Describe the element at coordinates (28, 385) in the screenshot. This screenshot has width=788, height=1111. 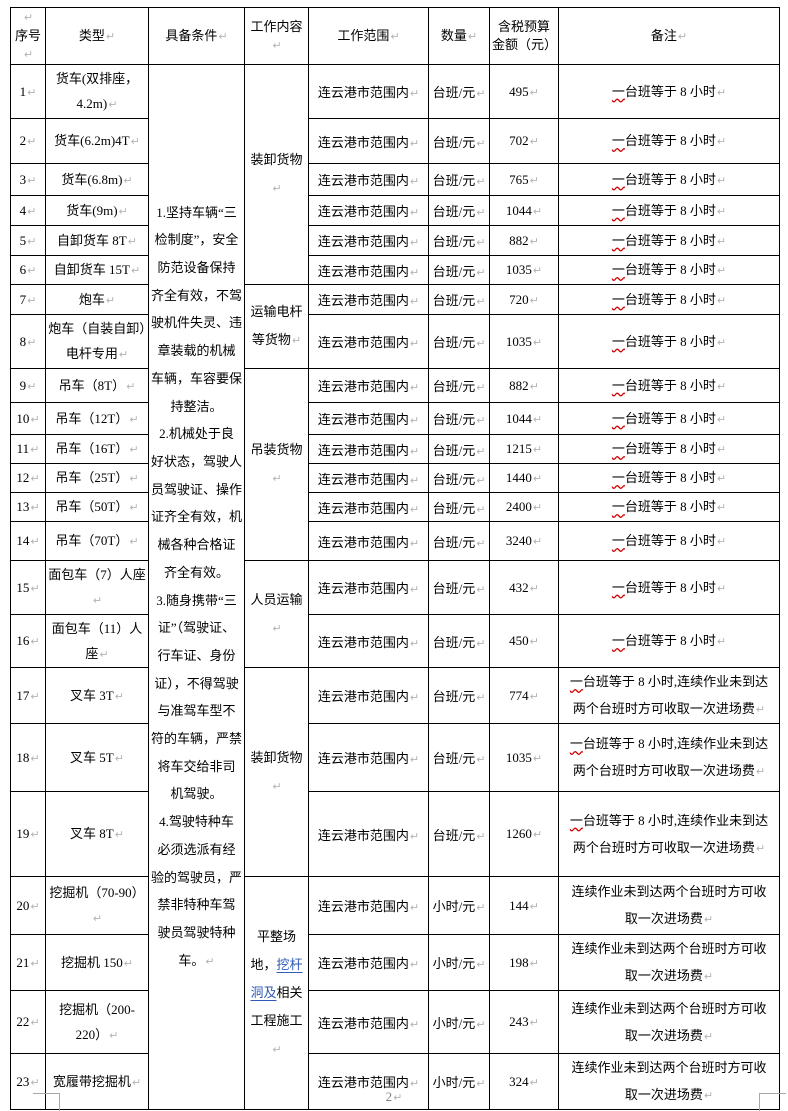
I see `cell-serial: 9↵` at that location.